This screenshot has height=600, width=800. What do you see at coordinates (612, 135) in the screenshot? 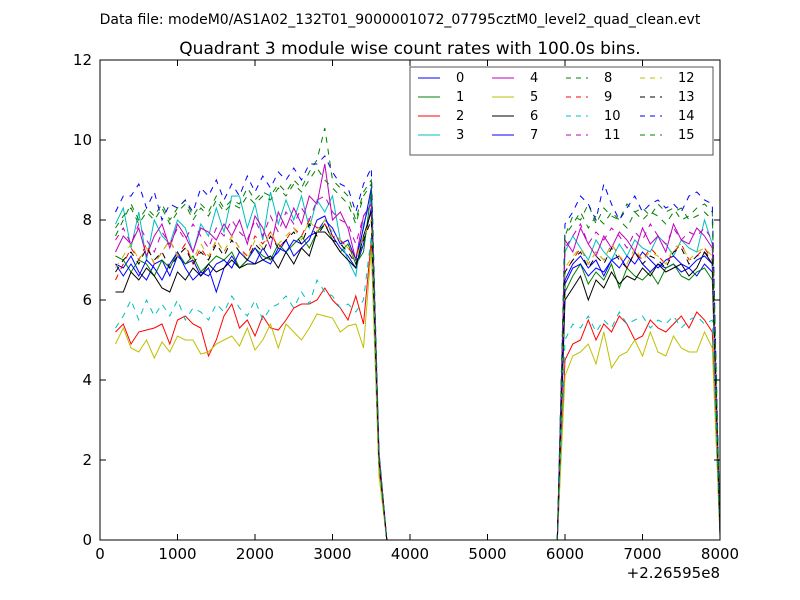
I see `legend-label-11: 11` at bounding box center [612, 135].